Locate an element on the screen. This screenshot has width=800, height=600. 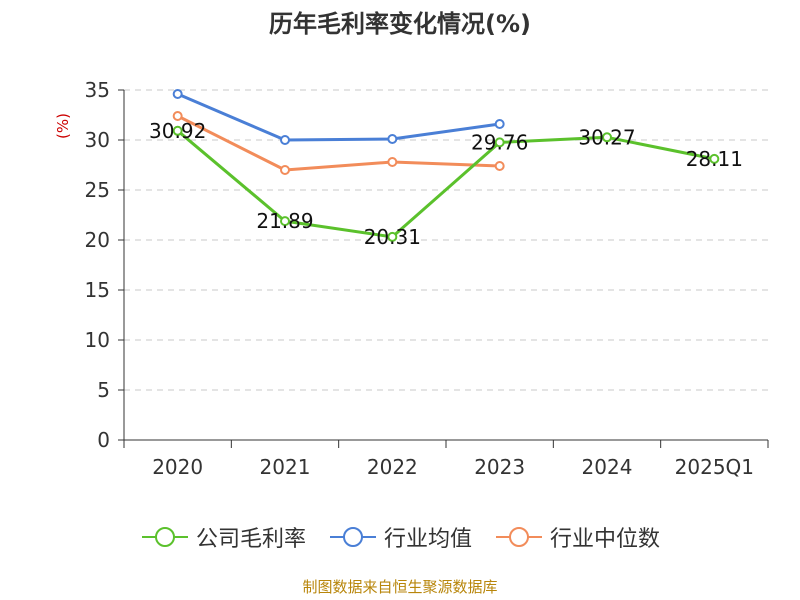
x-tick-label: 2025Q1 is located at coordinates (714, 467).